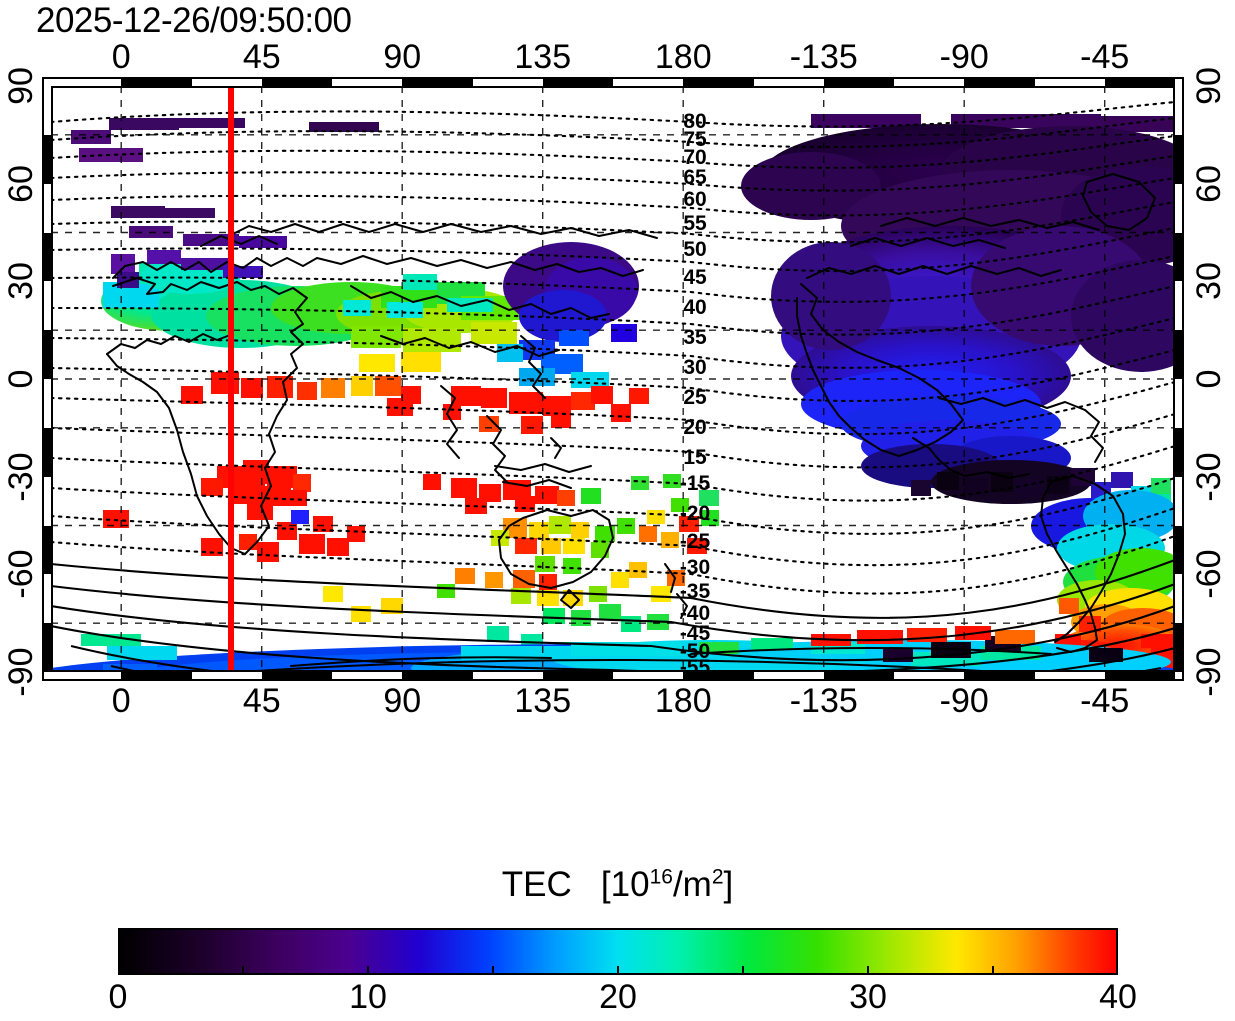  I want to click on top-axis-tick: 45, so click(261, 57).